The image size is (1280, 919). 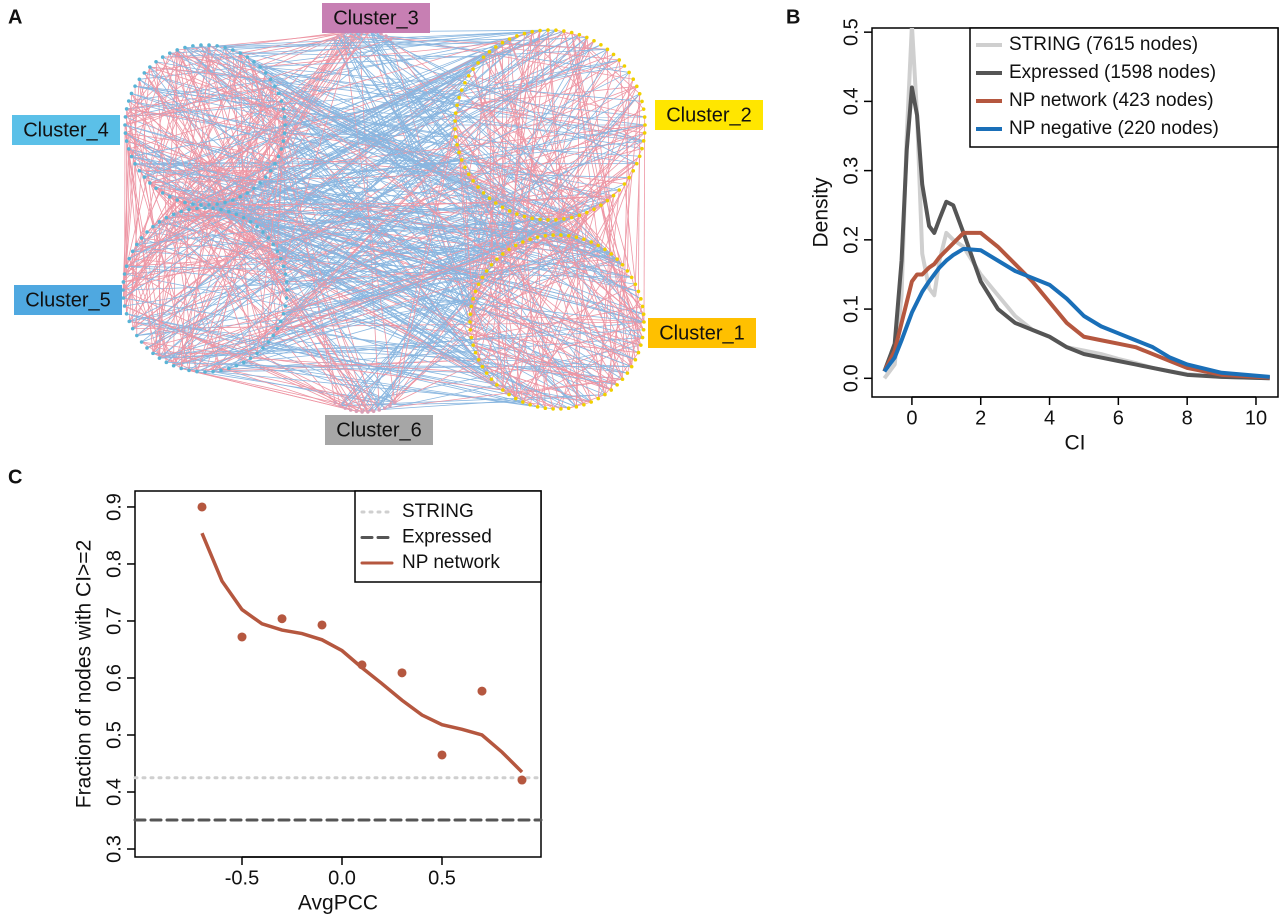 I want to click on y-axis-label: Fraction of nodes with CI>=2, so click(x=84, y=674).